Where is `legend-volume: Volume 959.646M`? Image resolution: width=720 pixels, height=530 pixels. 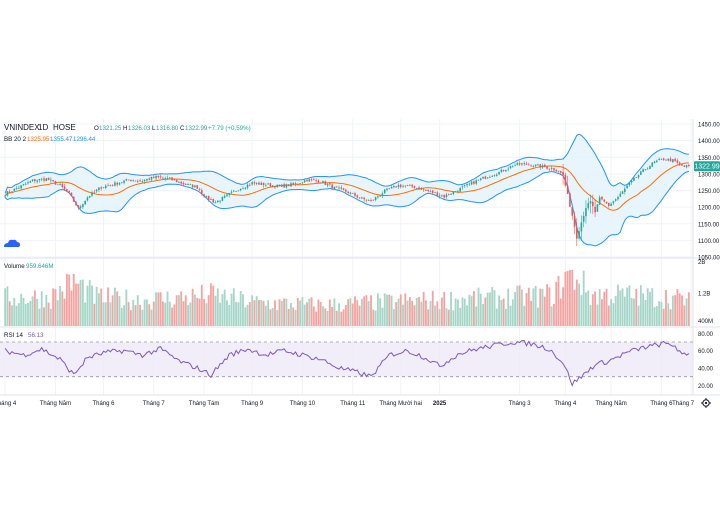 legend-volume: Volume 959.646M is located at coordinates (29, 266).